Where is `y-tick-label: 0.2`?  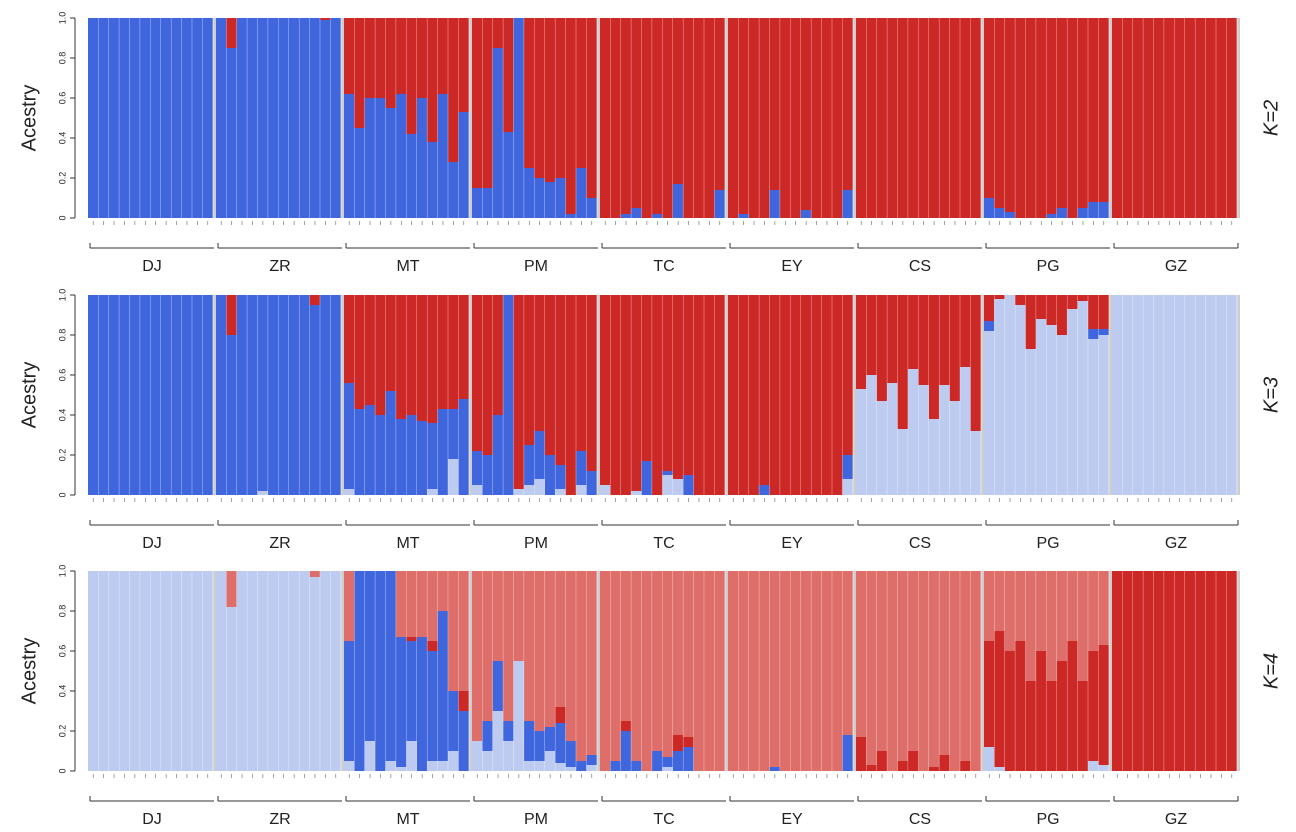
y-tick-label: 0.2 is located at coordinates (62, 455).